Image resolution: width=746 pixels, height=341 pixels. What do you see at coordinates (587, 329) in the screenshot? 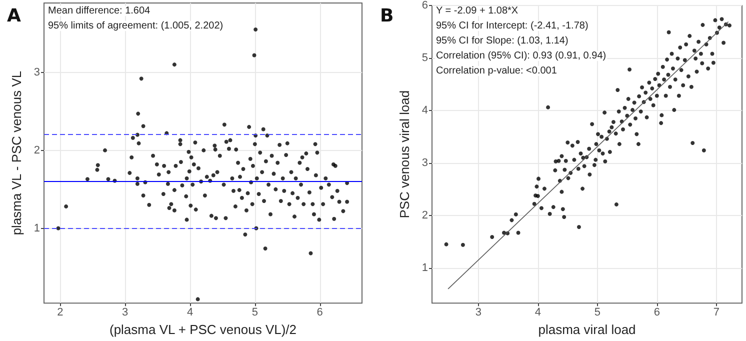
I see `x-axis-title: plasma viral load` at bounding box center [587, 329].